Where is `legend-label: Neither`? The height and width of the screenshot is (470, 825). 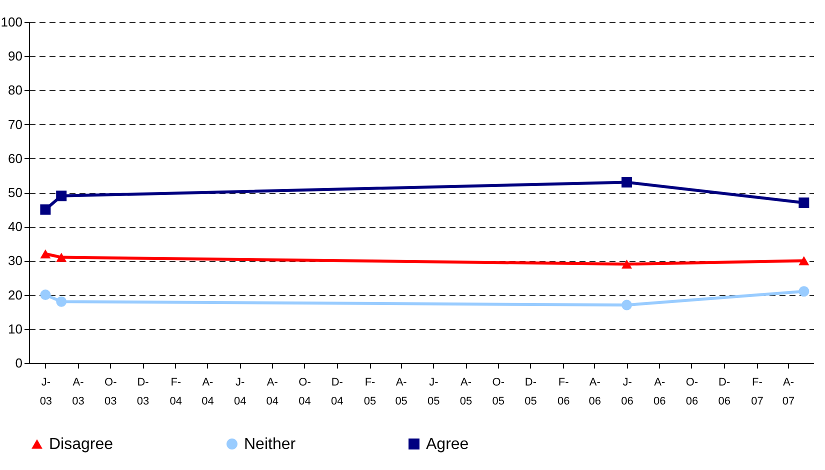
legend-label: Neither is located at coordinates (270, 444).